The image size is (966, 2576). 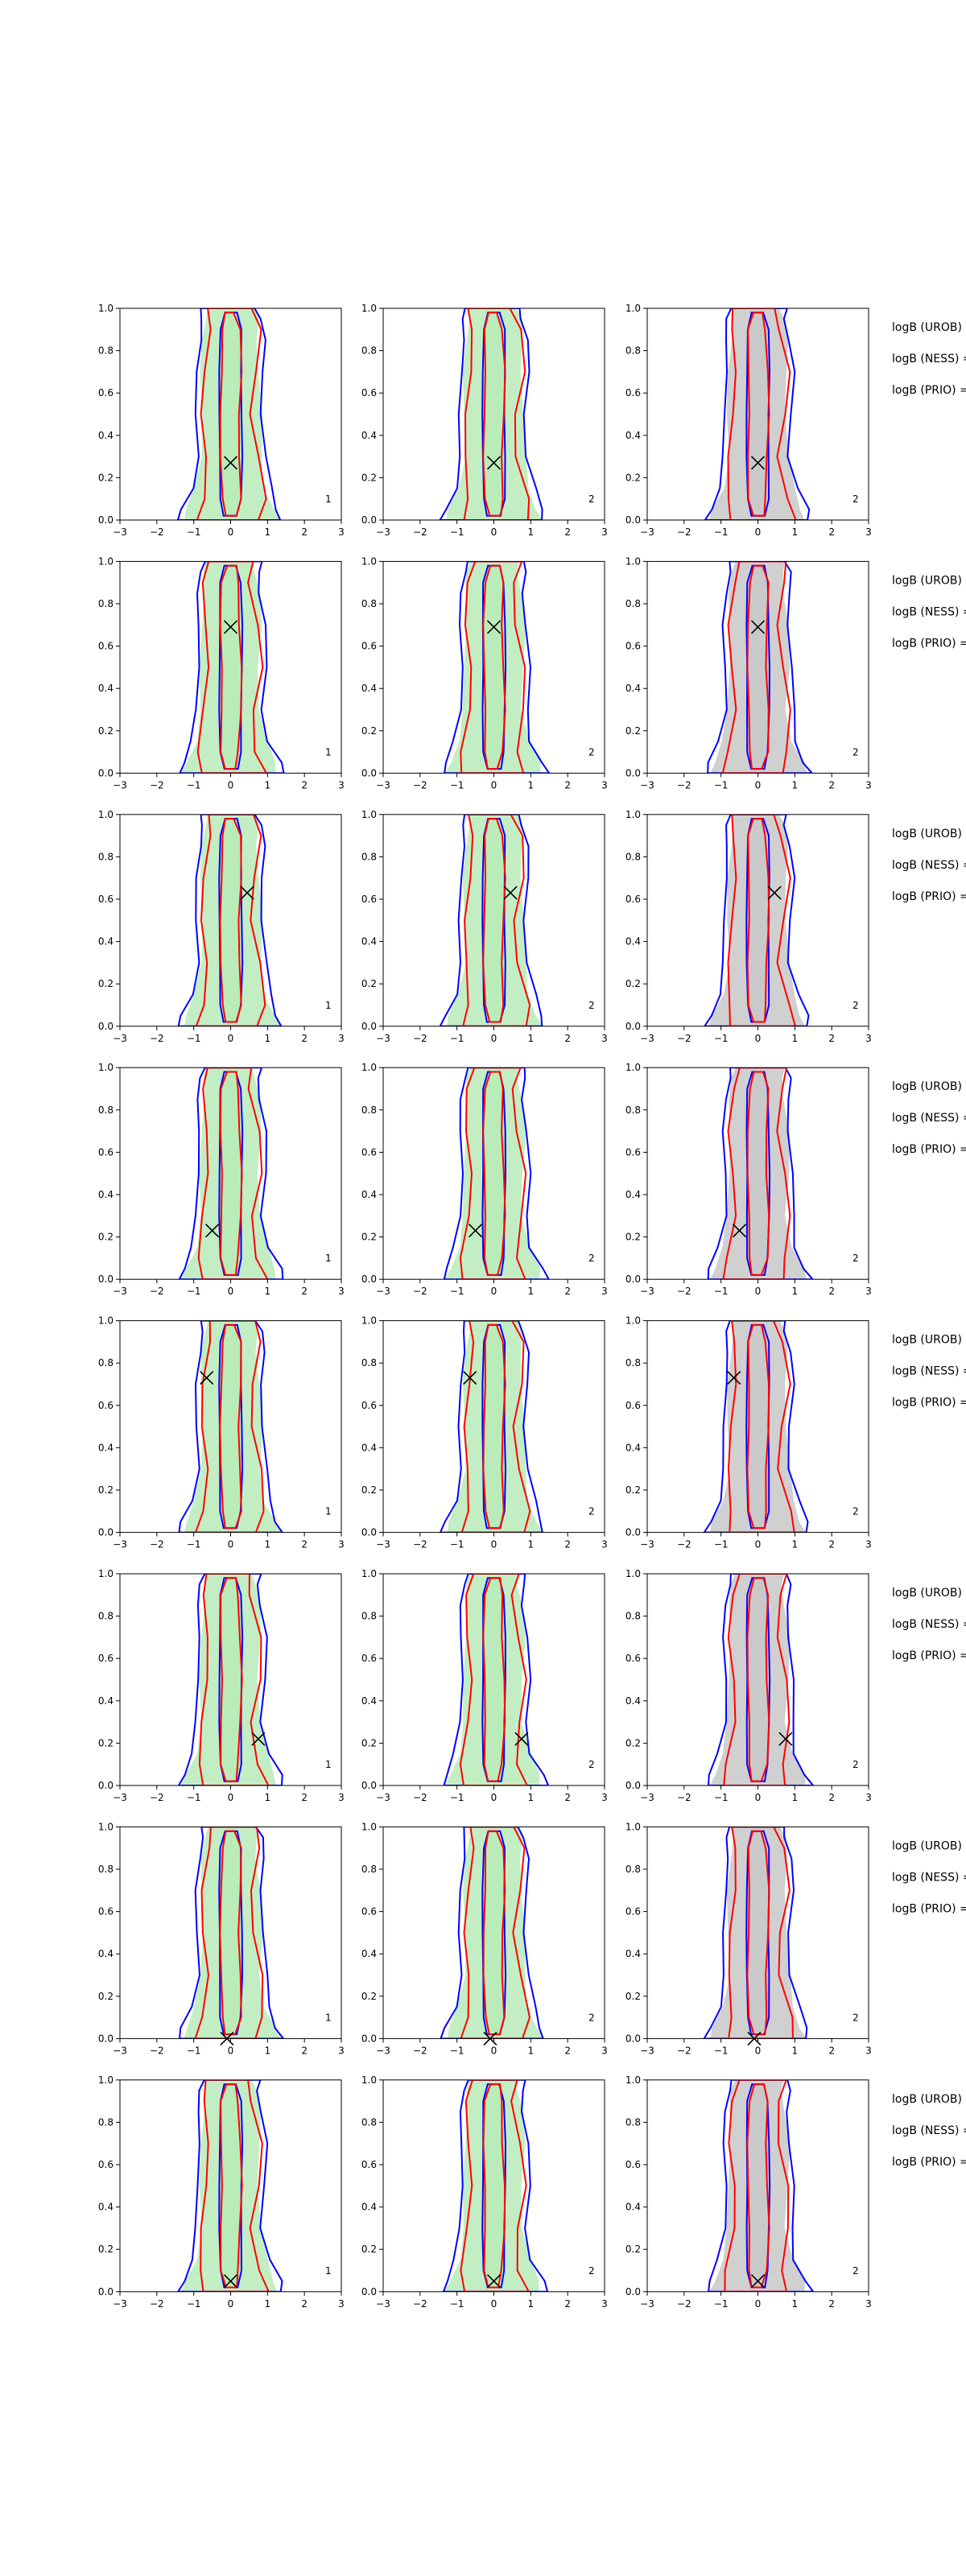 I want to click on panel-r2-c1: −3 −2 −1 0 1 2 3 0.0 0.2 0.4 0.6 0.8 1.0 1, so click(x=221, y=673).